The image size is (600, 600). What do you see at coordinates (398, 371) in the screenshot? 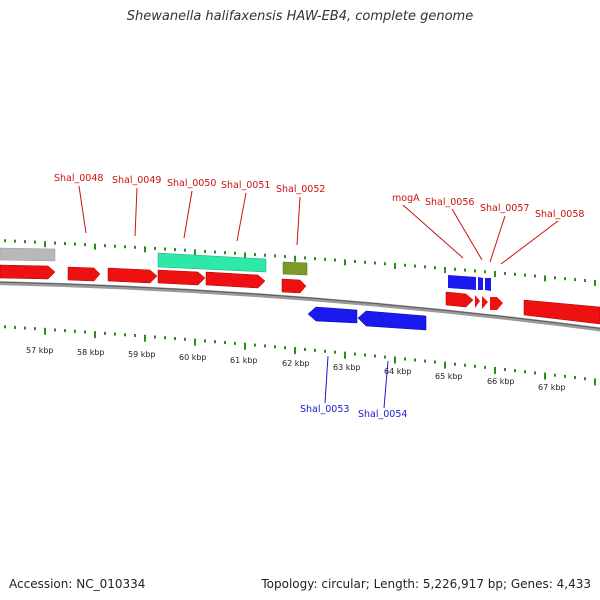
I see `kbp-label: 64 kbp` at bounding box center [398, 371].